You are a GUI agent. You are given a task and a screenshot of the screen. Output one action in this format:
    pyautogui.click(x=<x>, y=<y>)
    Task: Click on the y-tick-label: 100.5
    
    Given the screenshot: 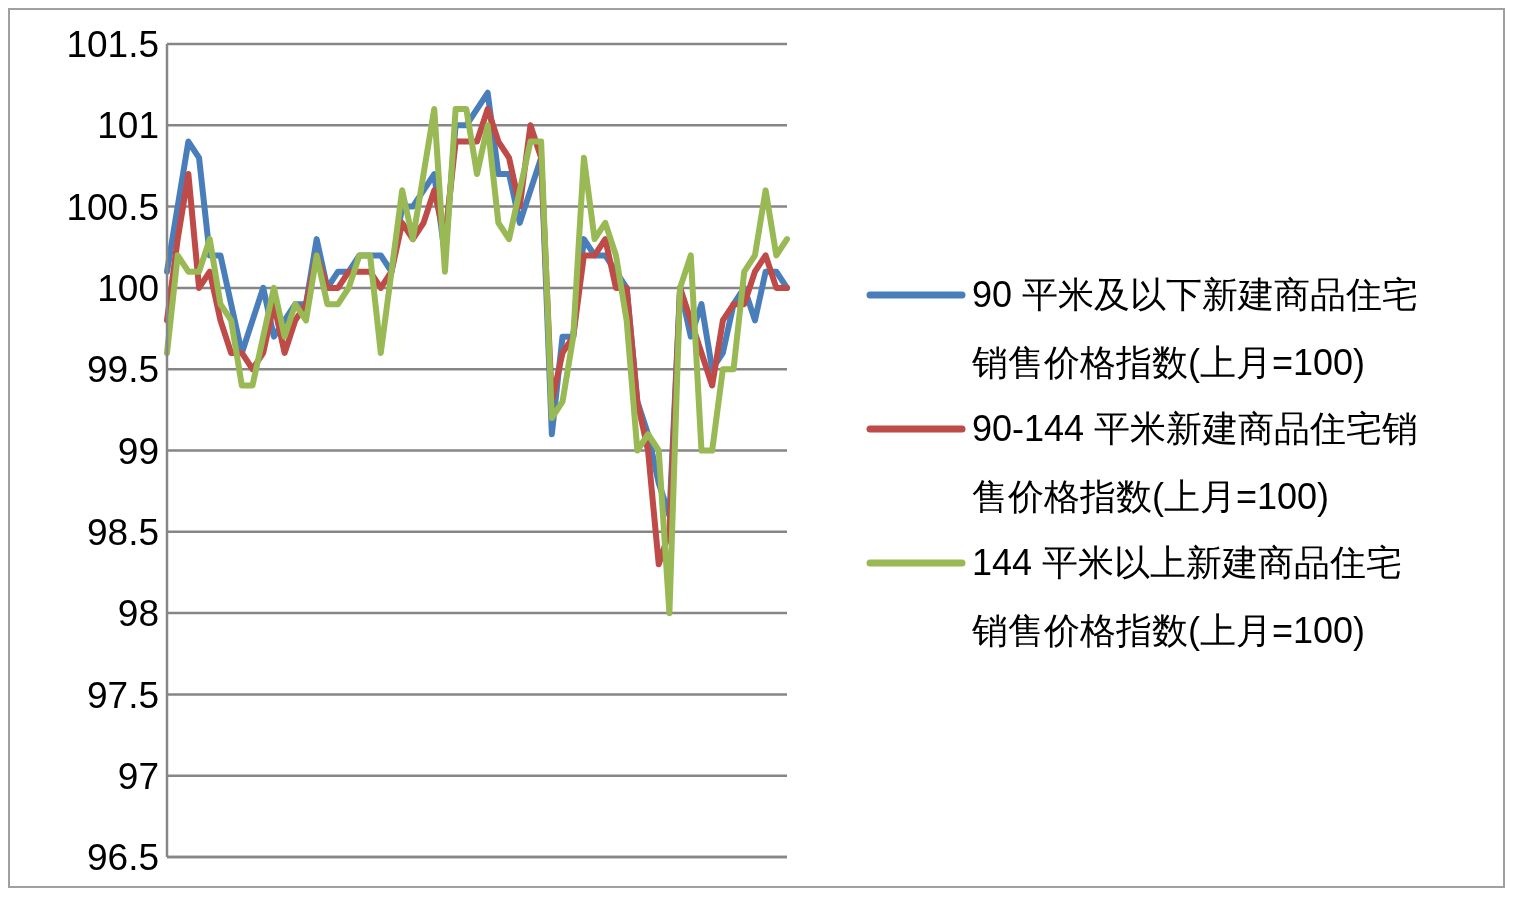 What is the action you would take?
    pyautogui.click(x=112, y=207)
    